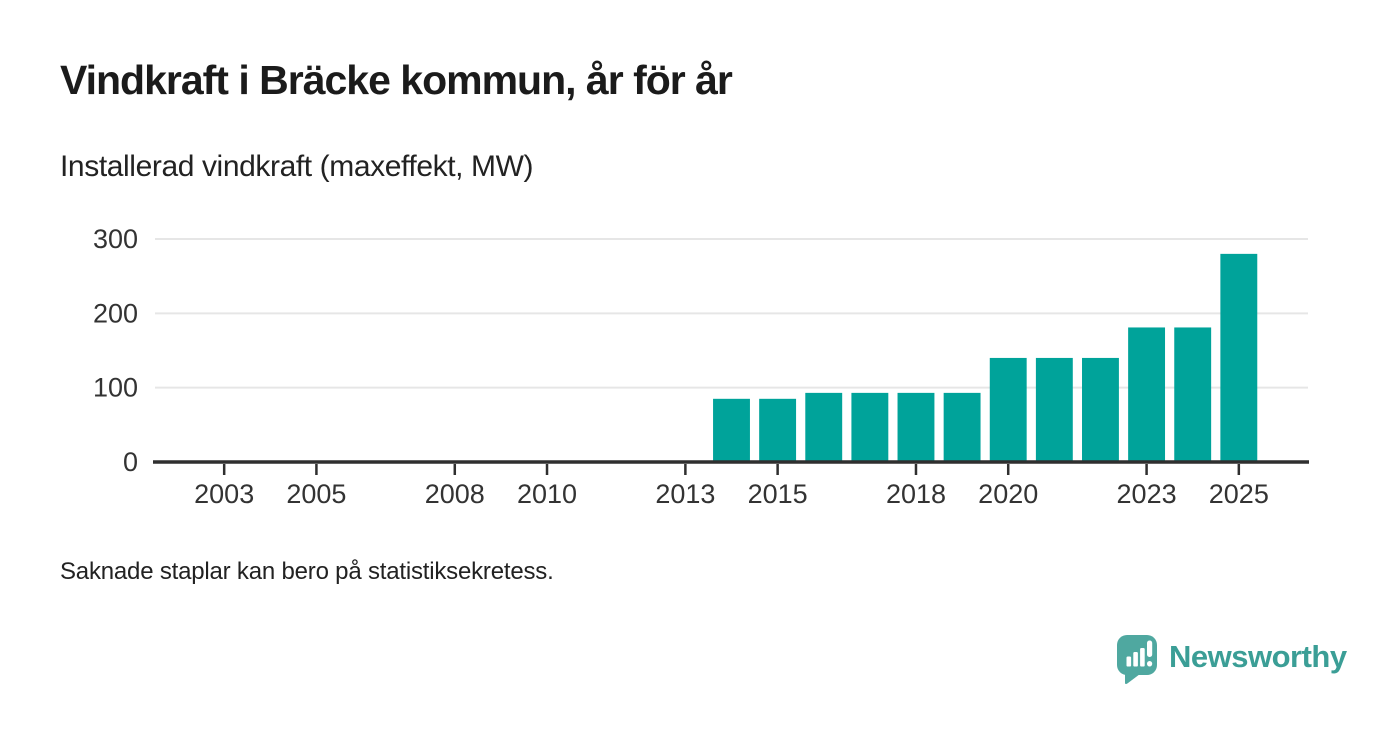 The image size is (1400, 745). Describe the element at coordinates (1150, 648) in the screenshot. I see `logo-exclamation-bar` at that location.